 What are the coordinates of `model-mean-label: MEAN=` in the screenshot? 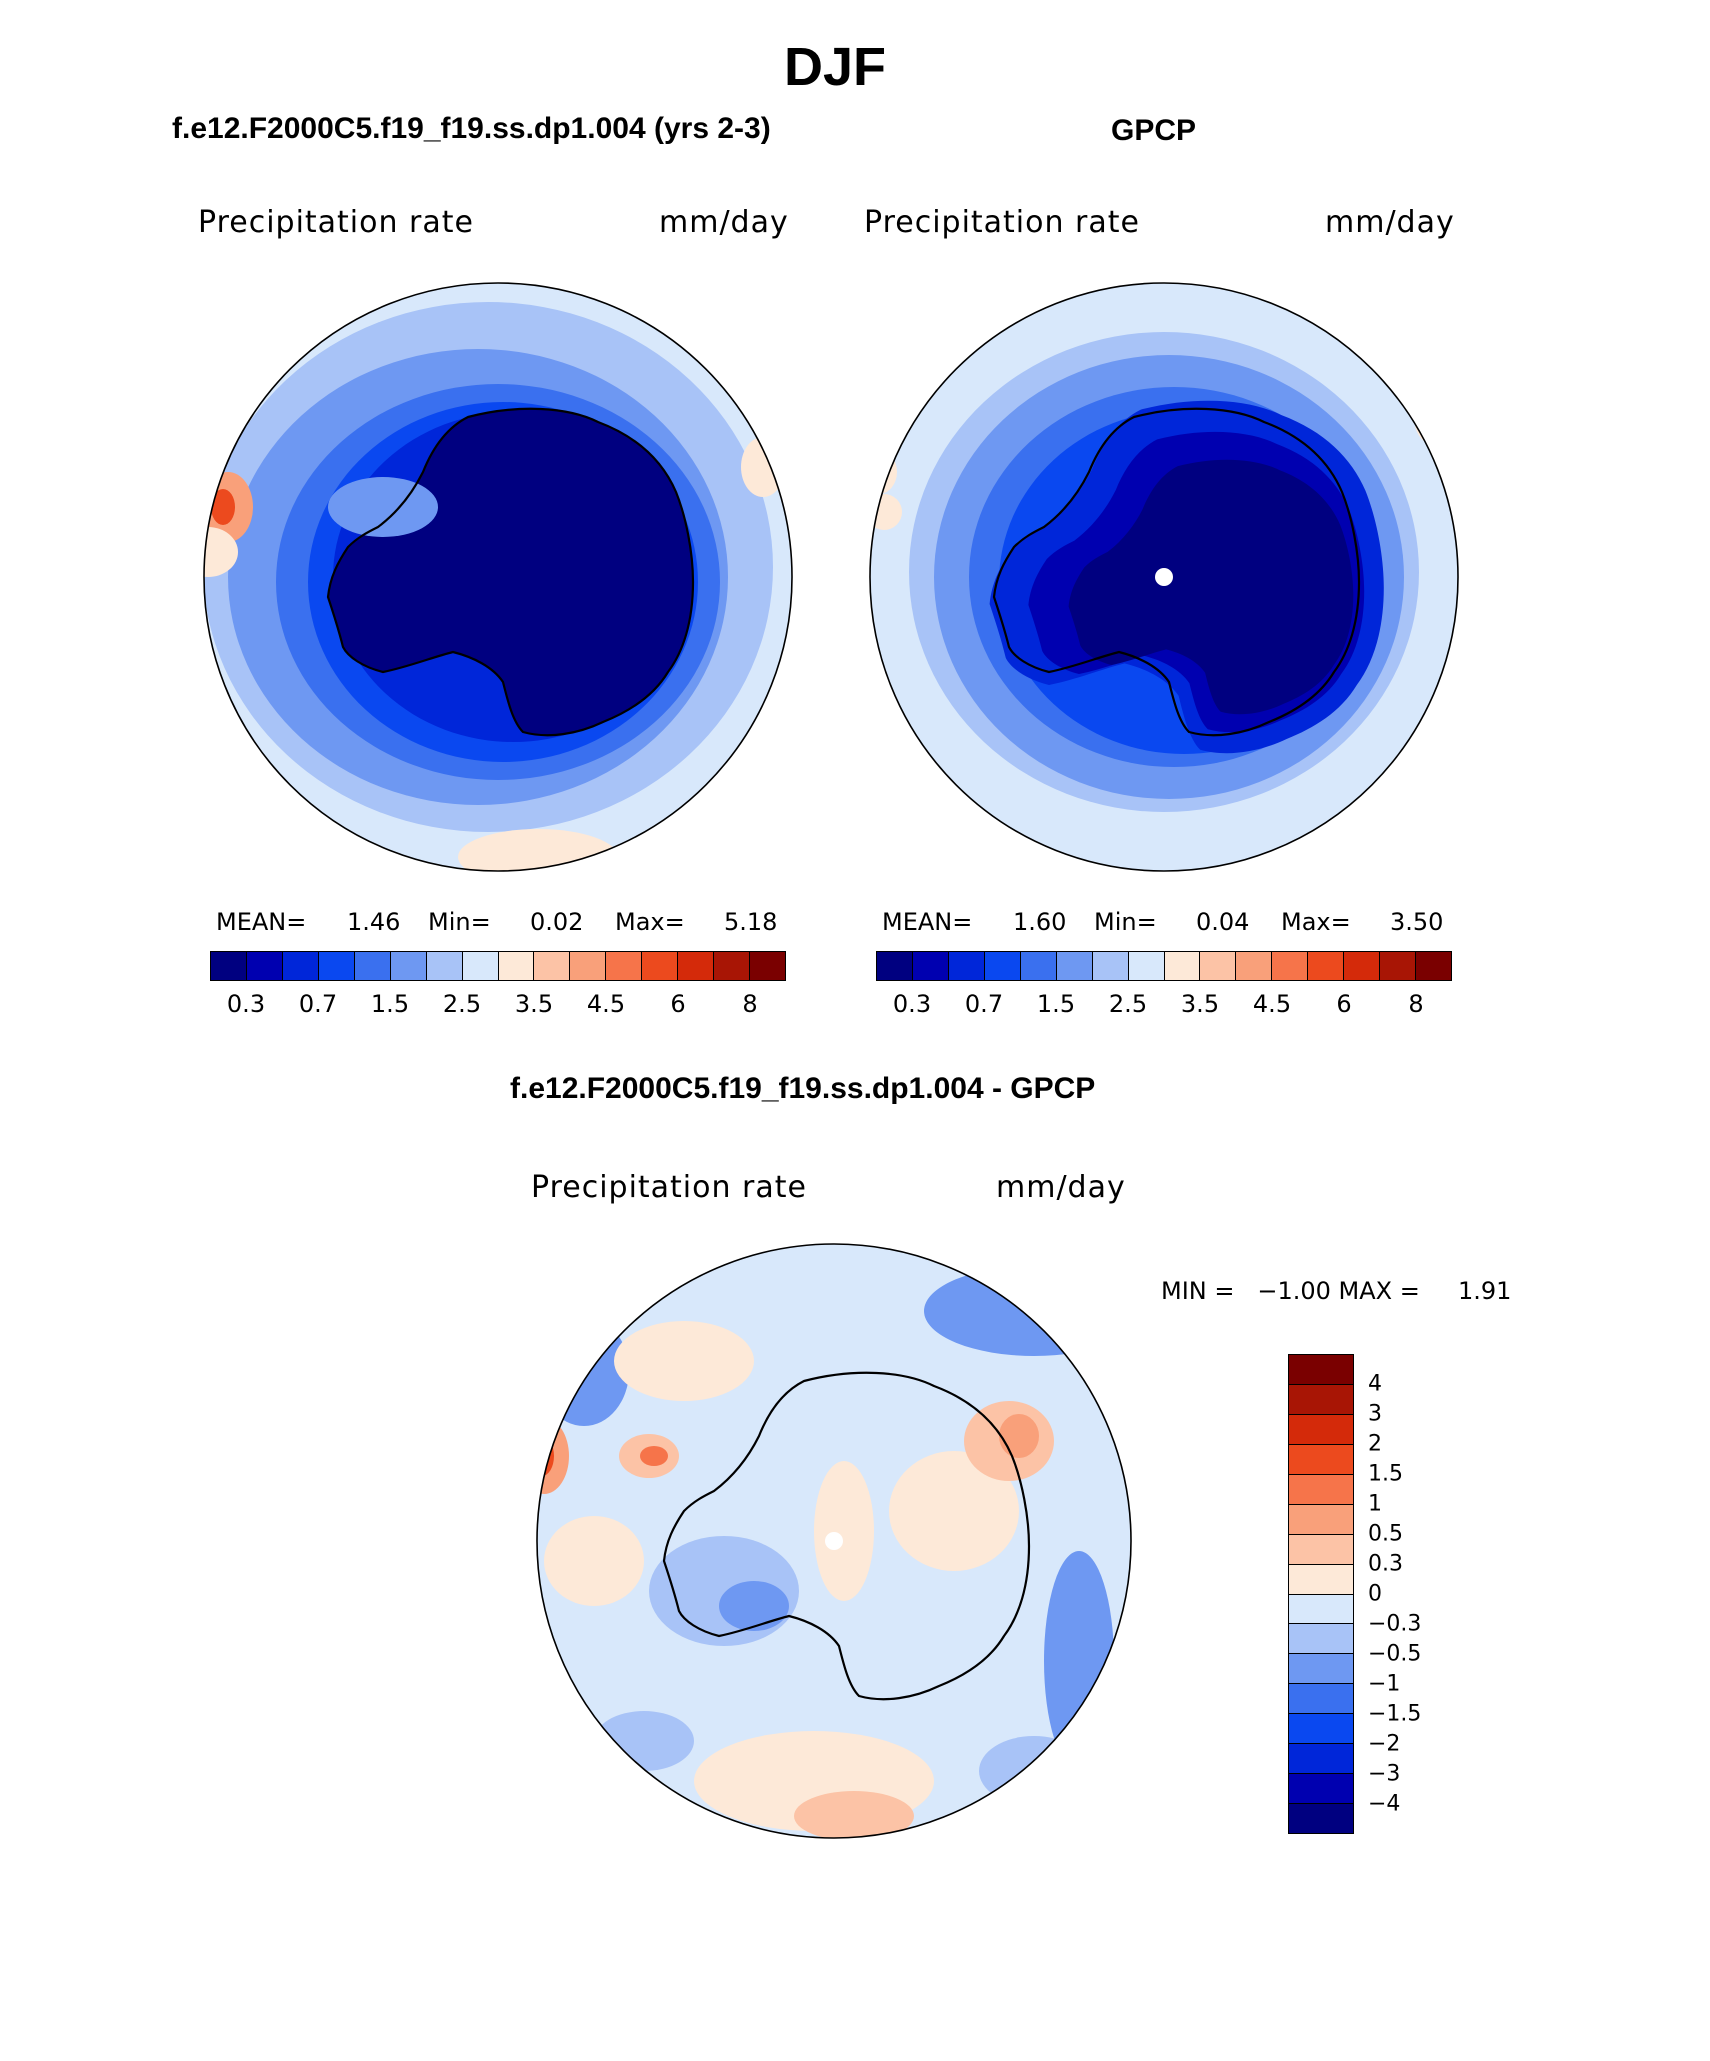 It's located at (261, 922).